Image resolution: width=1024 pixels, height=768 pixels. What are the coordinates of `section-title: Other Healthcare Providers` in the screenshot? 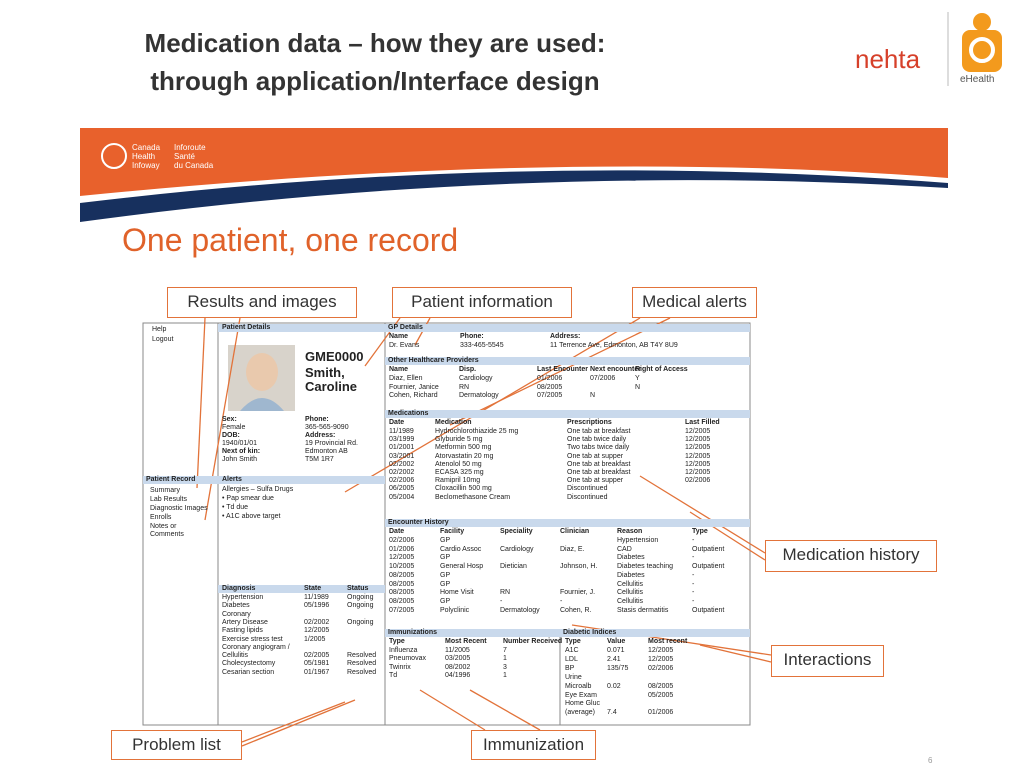 It's located at (433, 360).